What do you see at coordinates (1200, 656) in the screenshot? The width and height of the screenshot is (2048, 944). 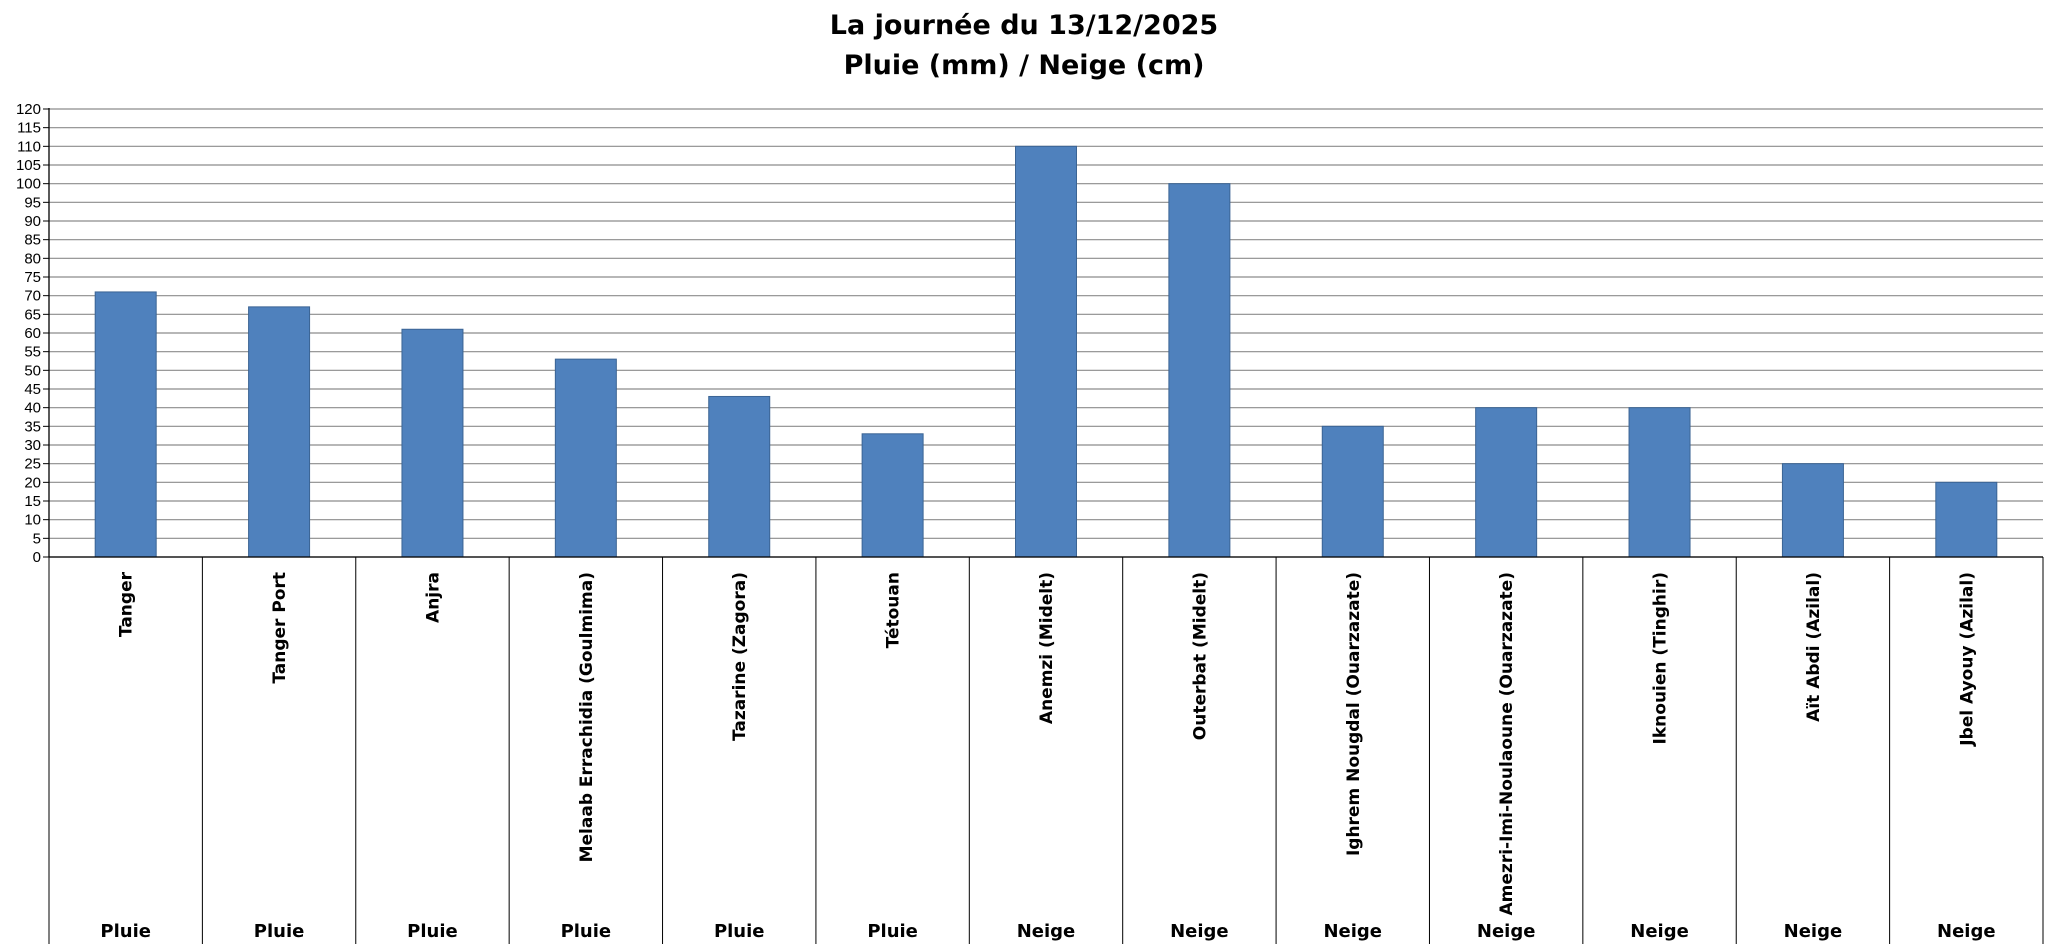 I see `category-label: Outerbat (Midelt)` at bounding box center [1200, 656].